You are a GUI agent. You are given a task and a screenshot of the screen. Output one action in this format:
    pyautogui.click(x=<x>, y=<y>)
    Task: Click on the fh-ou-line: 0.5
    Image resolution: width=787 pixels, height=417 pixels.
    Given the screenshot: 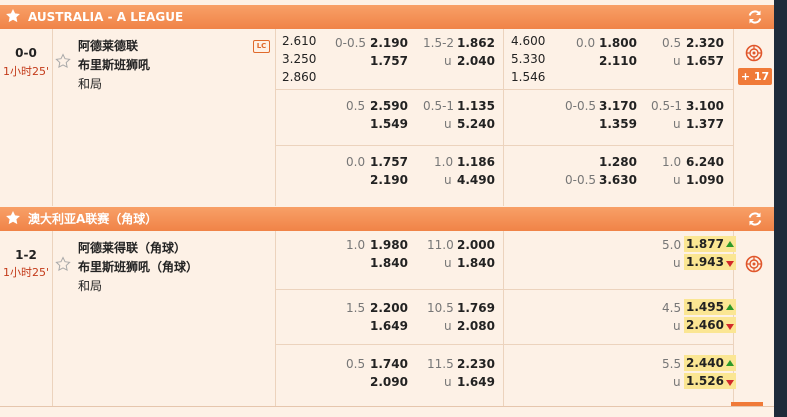 What is the action you would take?
    pyautogui.click(x=672, y=43)
    